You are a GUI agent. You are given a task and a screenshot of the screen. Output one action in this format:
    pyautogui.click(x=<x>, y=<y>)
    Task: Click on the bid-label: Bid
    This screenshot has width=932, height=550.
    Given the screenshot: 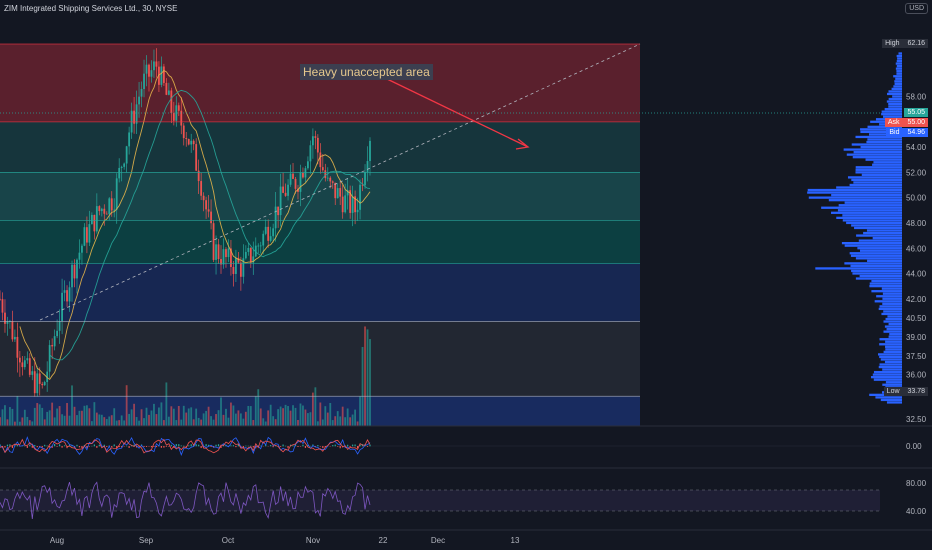 What is the action you would take?
    pyautogui.click(x=894, y=132)
    